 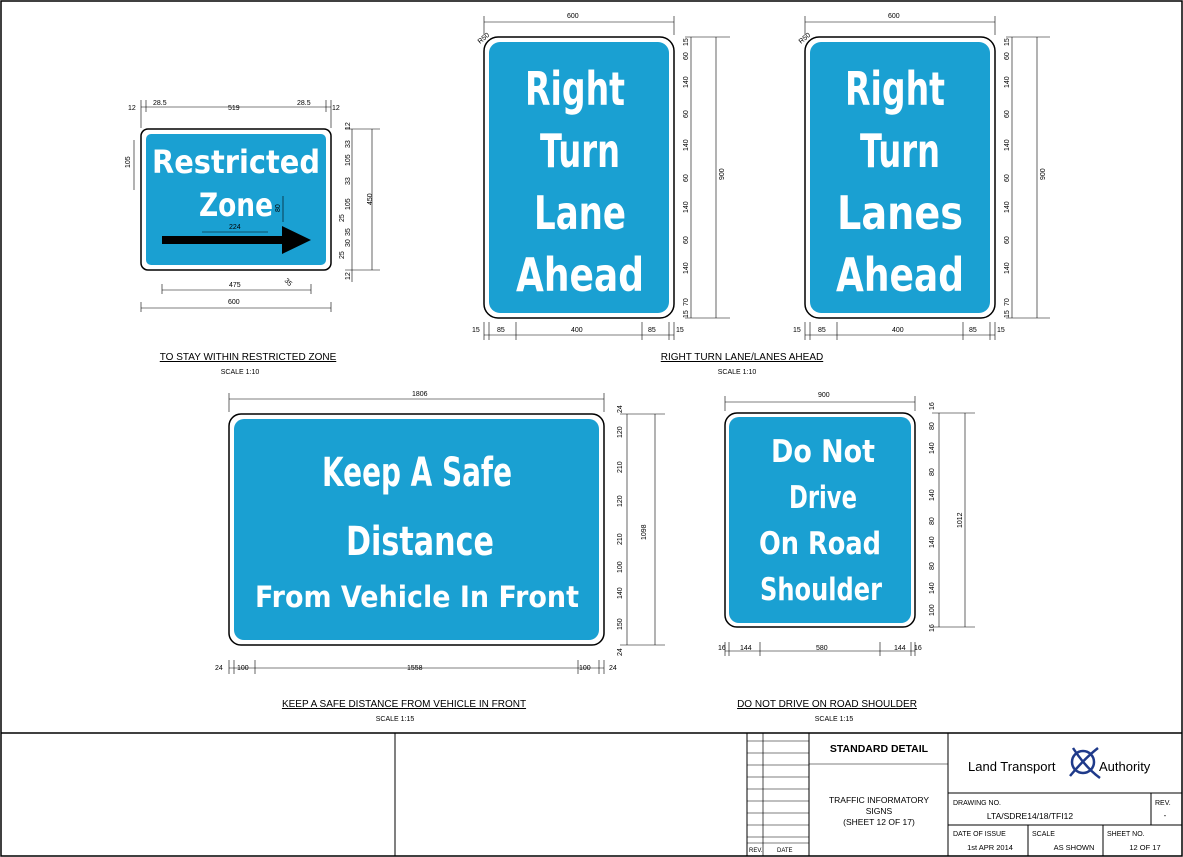 I want to click on rev-header: REV., so click(x=1163, y=803).